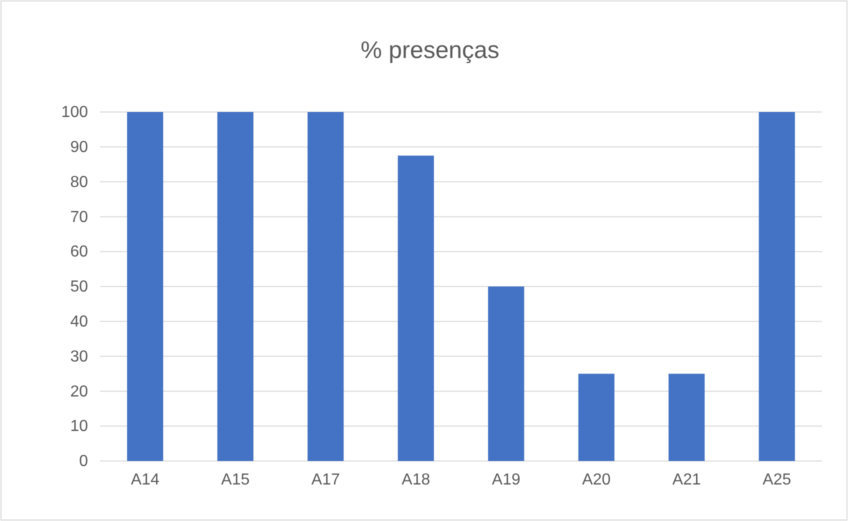 This screenshot has width=860, height=521. Describe the element at coordinates (416, 479) in the screenshot. I see `x-tick-label: A18` at that location.